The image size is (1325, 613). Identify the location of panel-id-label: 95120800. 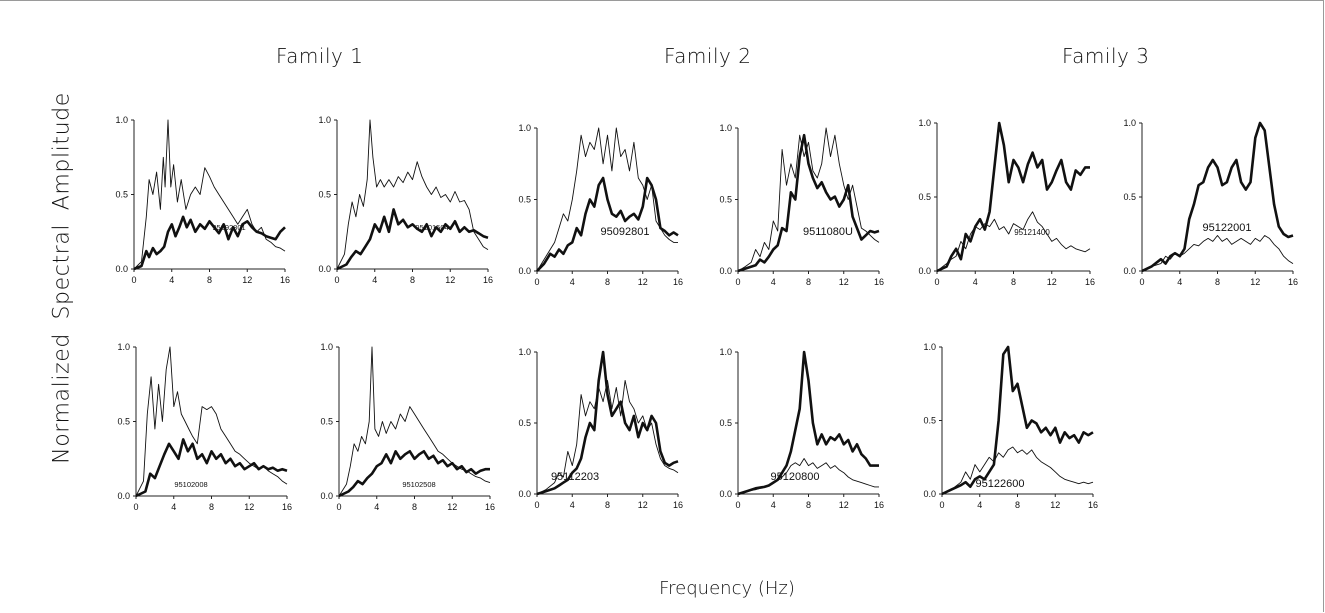
(795, 477).